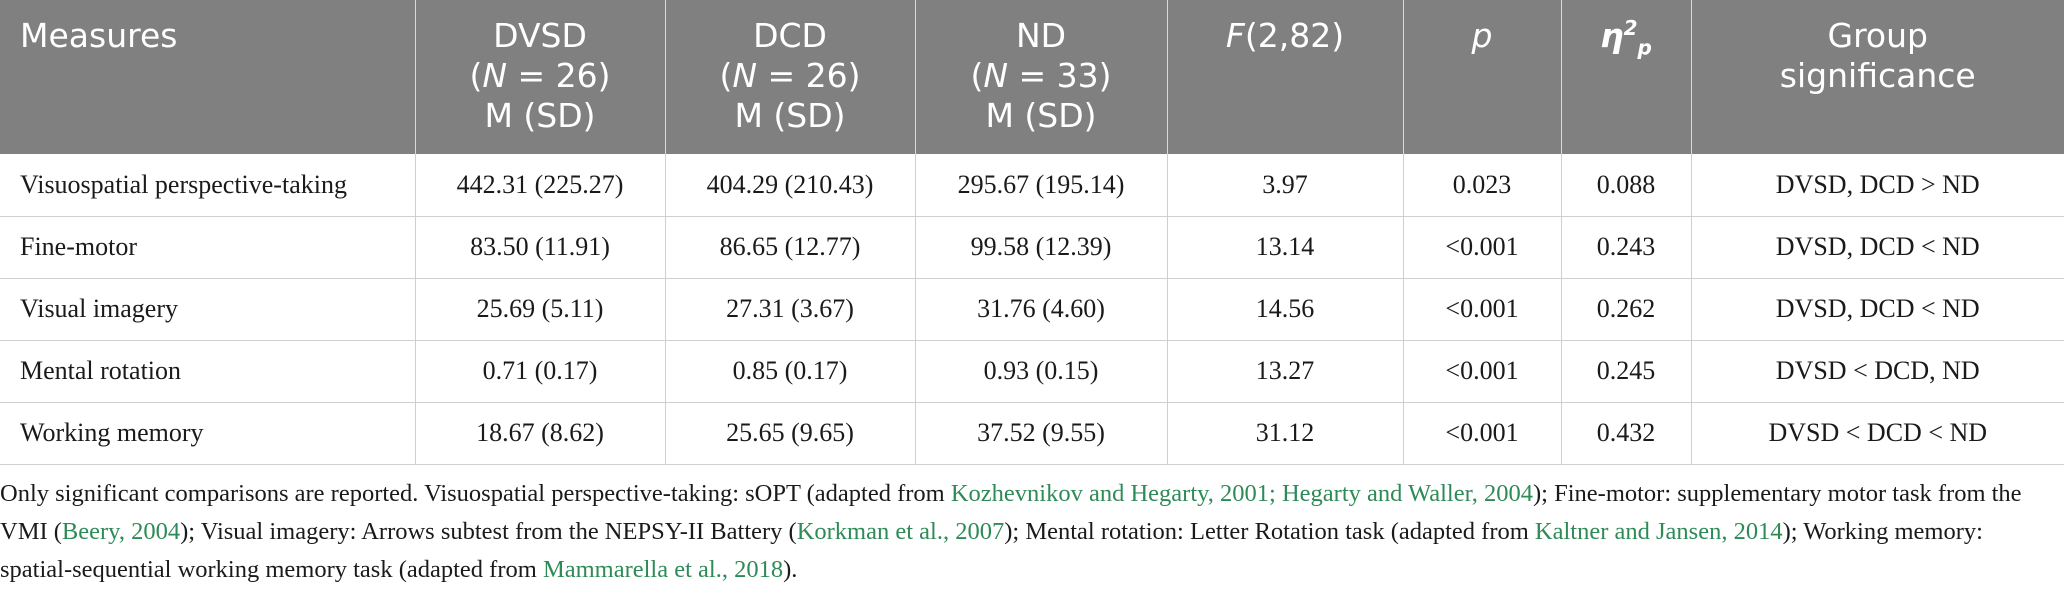 Image resolution: width=2064 pixels, height=590 pixels. Describe the element at coordinates (1658, 531) in the screenshot. I see `citation-link: Kaltner and Jansen, 2014` at that location.